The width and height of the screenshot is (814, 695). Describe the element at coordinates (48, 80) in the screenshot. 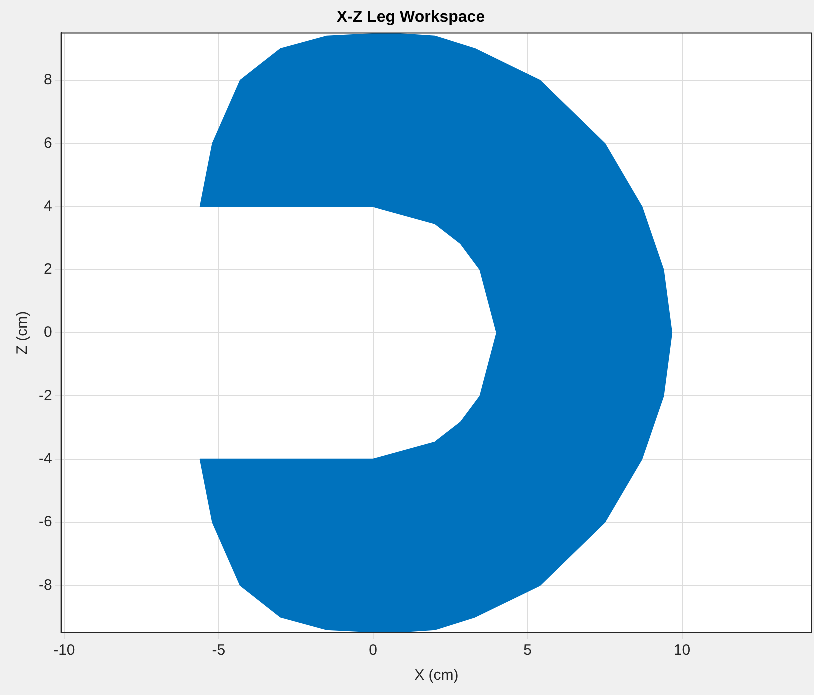

I see `y-tick-label: 8` at that location.